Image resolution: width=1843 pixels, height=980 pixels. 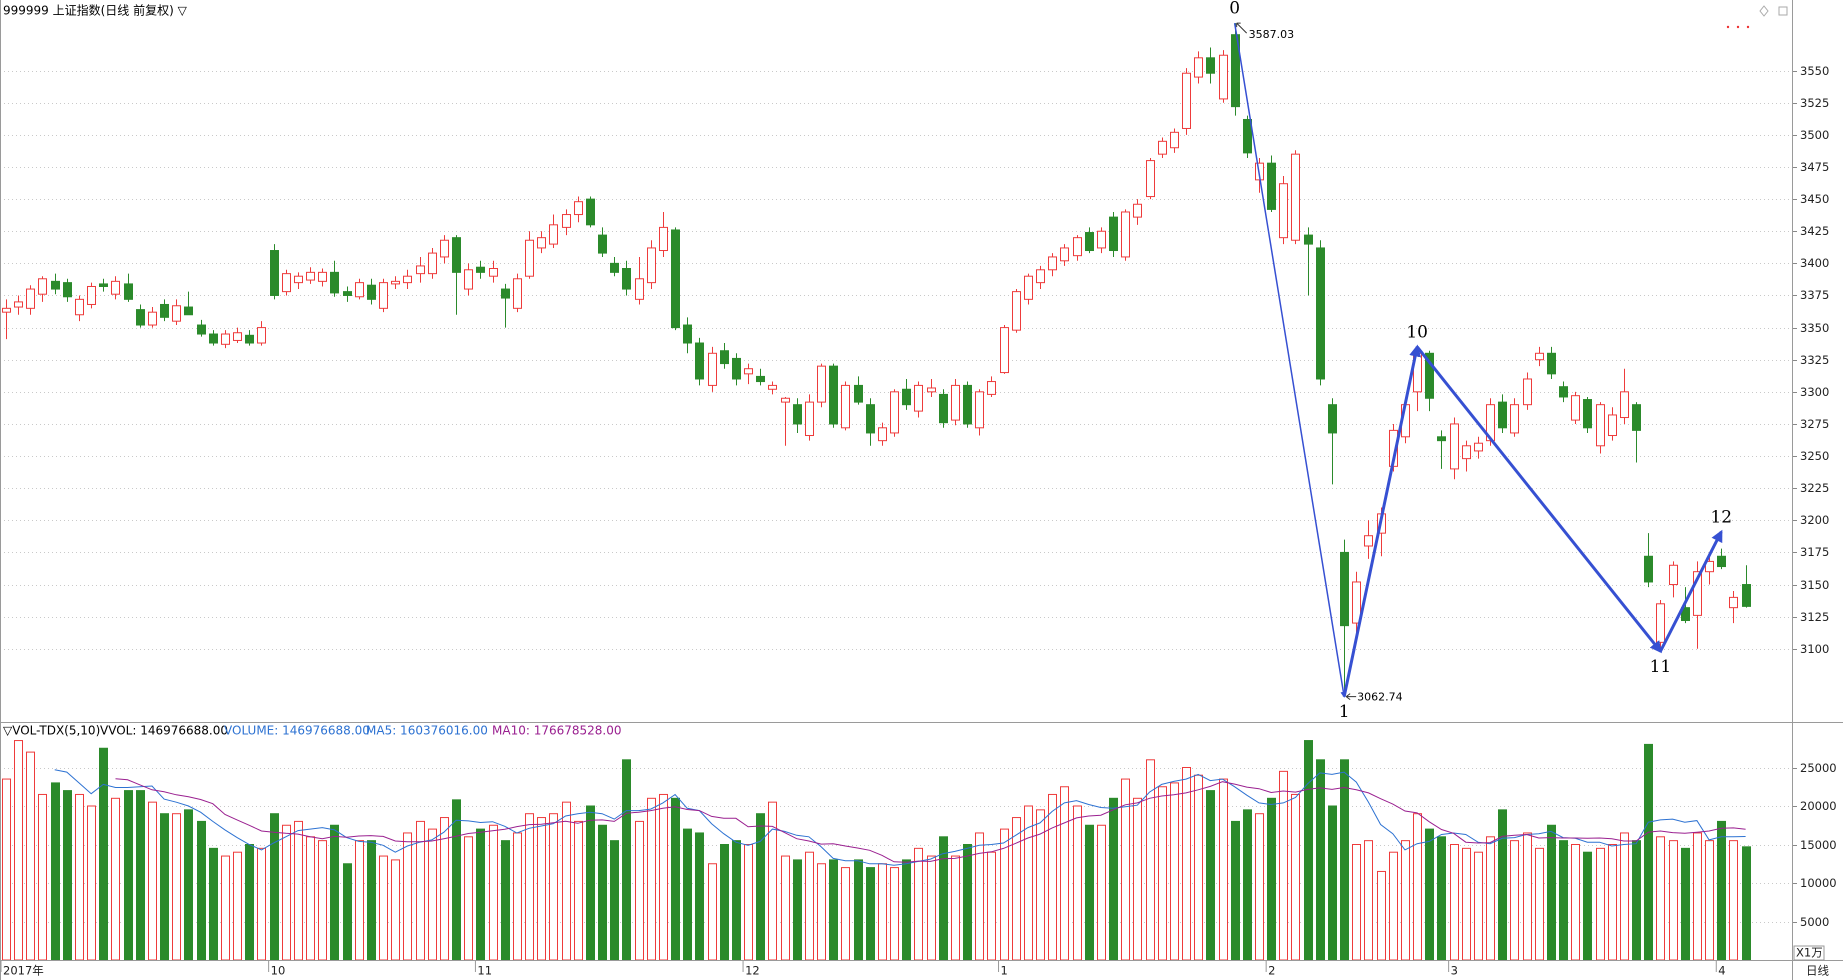 I want to click on wave-label: 12, so click(x=1721, y=517).